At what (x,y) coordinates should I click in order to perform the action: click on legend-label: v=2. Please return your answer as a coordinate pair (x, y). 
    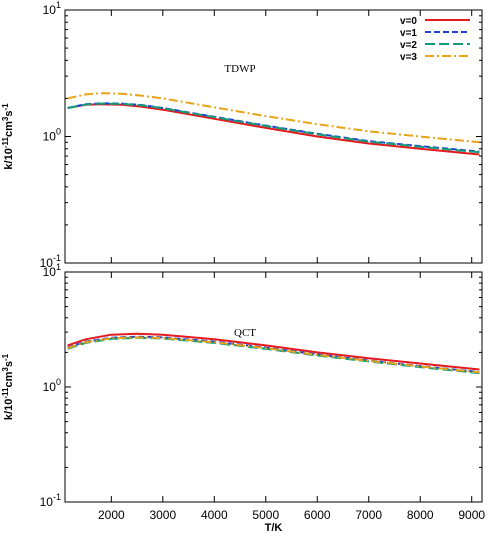
    Looking at the image, I should click on (408, 45).